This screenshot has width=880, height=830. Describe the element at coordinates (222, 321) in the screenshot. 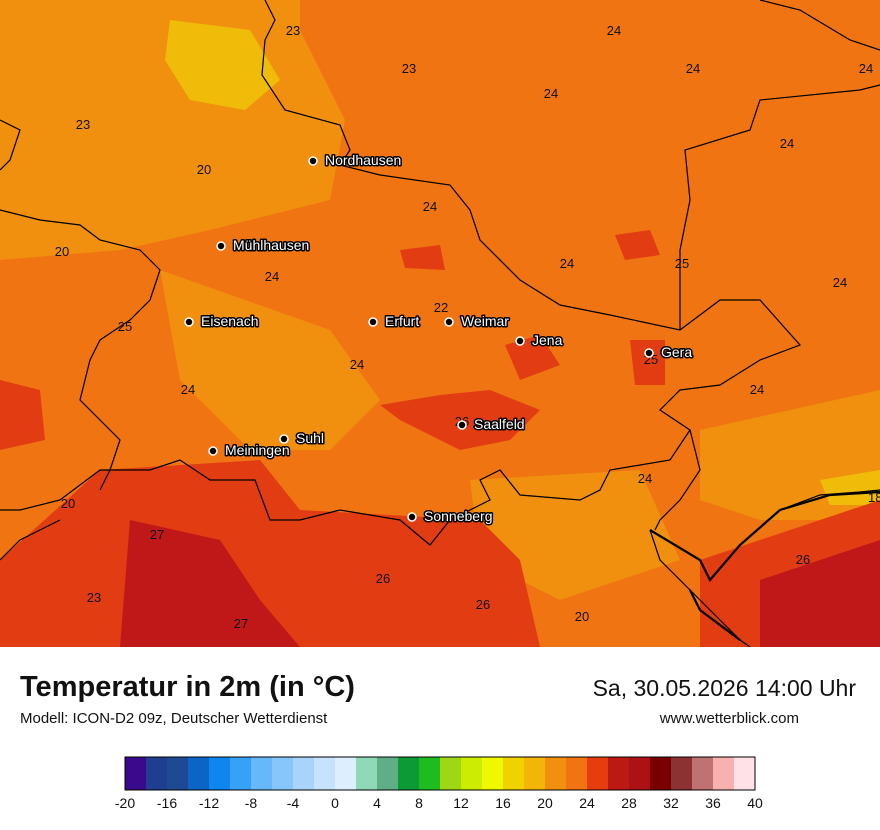

I see `city-eisenach: Eisenach` at that location.